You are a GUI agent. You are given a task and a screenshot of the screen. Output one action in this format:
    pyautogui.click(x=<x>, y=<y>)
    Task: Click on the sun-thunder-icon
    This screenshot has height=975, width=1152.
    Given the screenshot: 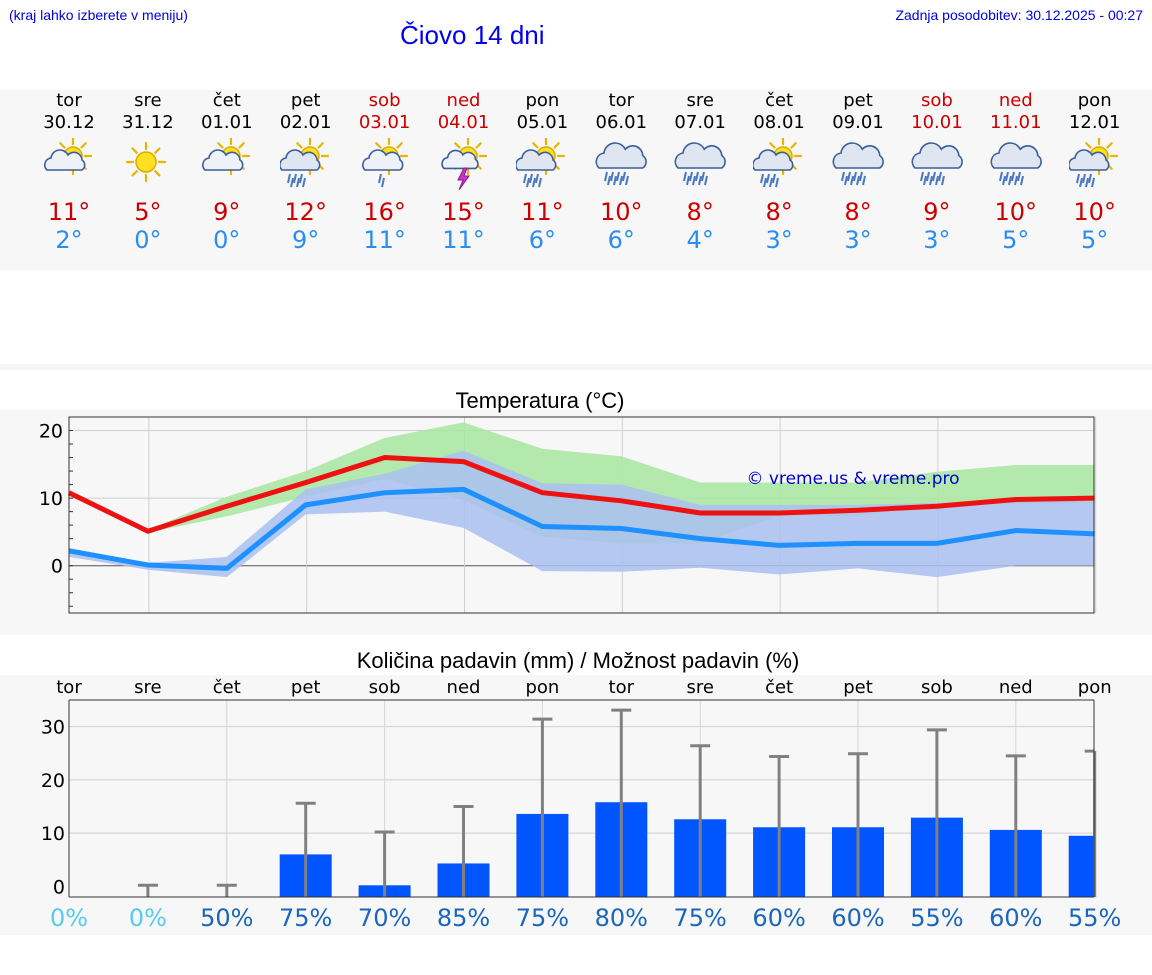 What is the action you would take?
    pyautogui.click(x=463, y=164)
    